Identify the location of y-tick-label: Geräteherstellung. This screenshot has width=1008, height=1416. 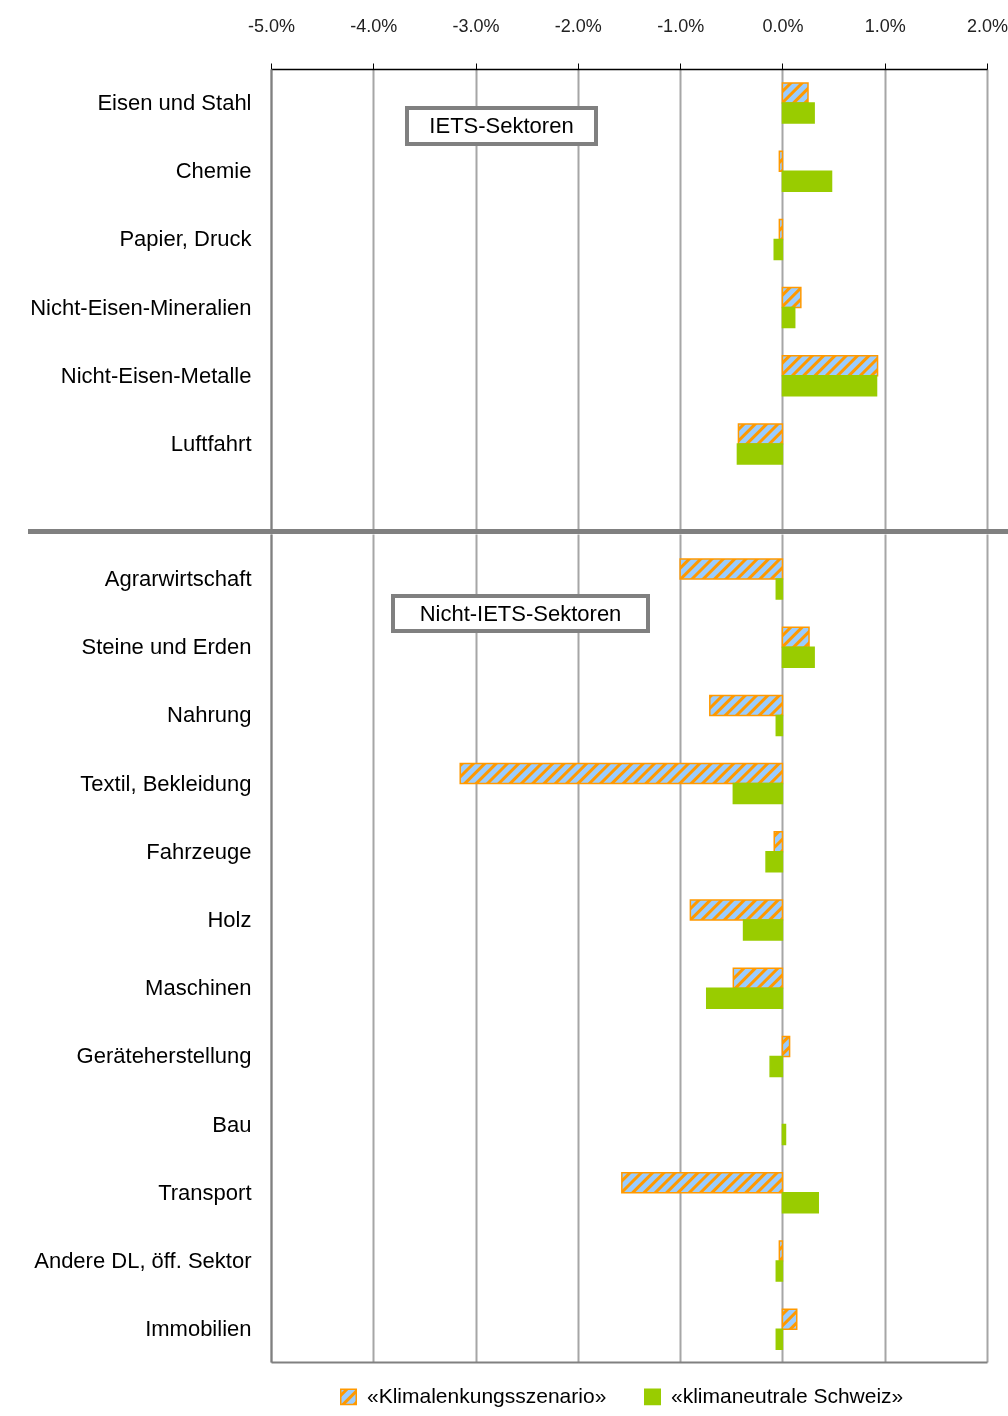
(164, 1056).